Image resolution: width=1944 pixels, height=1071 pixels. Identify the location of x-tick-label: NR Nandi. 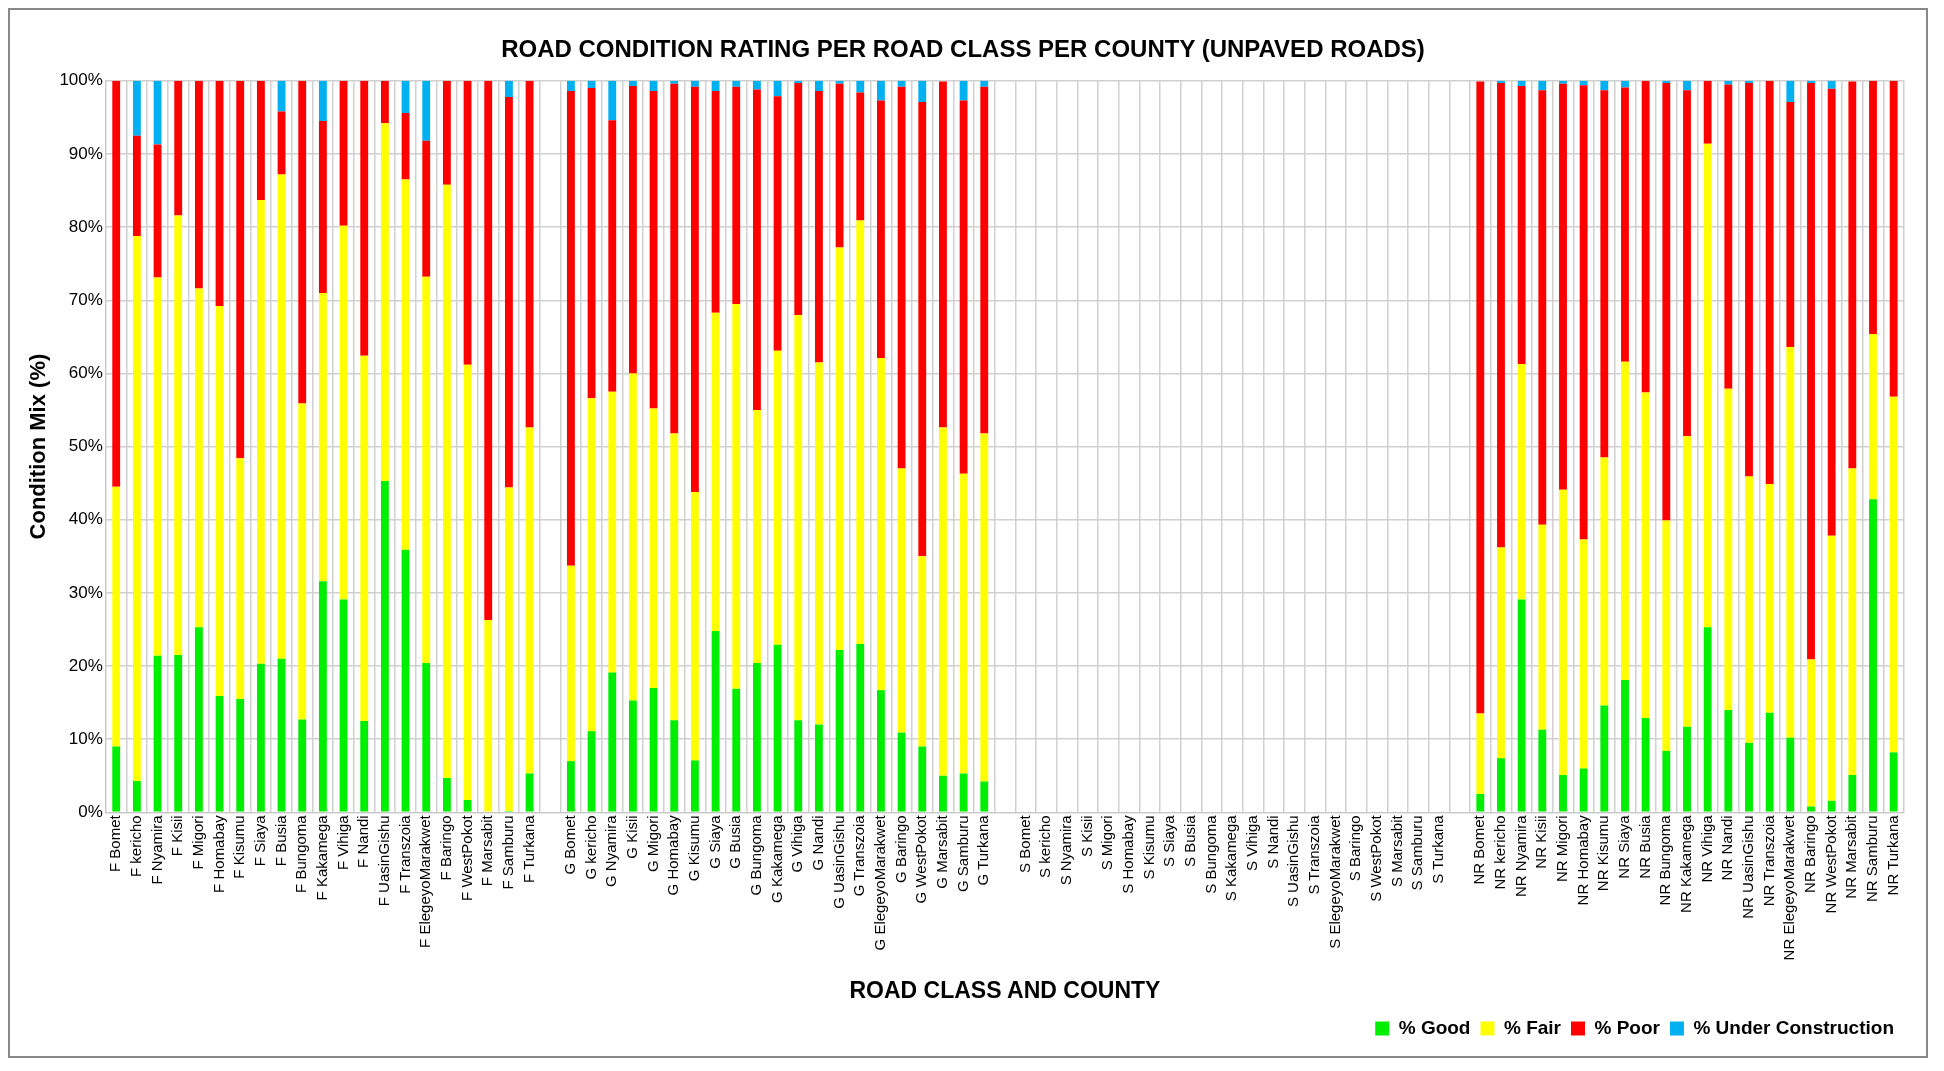
(1727, 848).